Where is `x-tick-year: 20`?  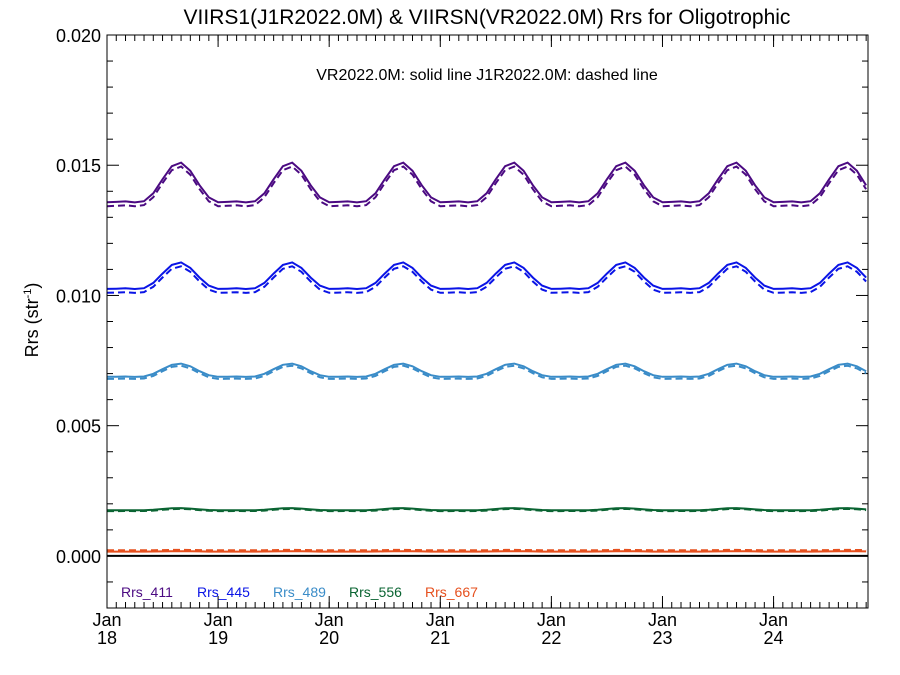
x-tick-year: 20 is located at coordinates (329, 638).